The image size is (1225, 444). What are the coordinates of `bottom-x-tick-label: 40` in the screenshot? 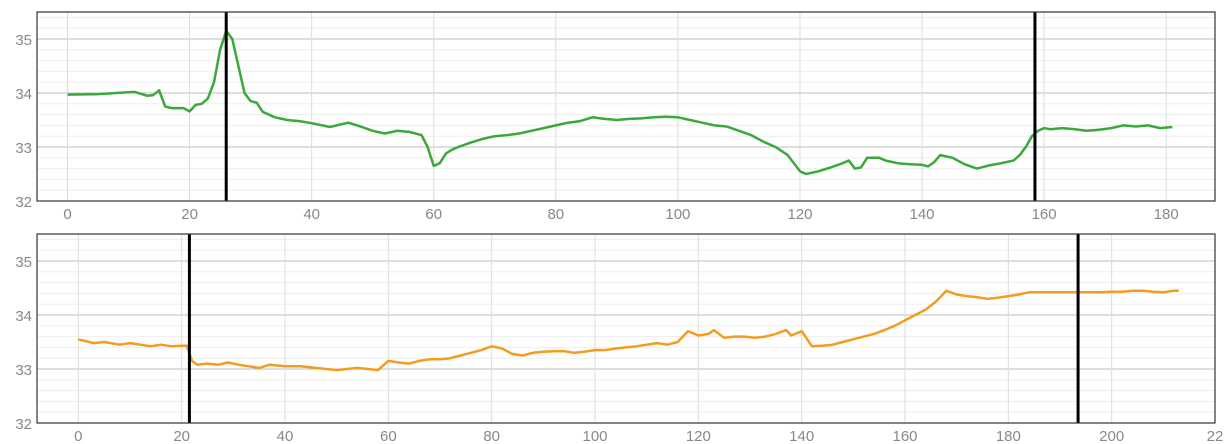 It's located at (285, 436).